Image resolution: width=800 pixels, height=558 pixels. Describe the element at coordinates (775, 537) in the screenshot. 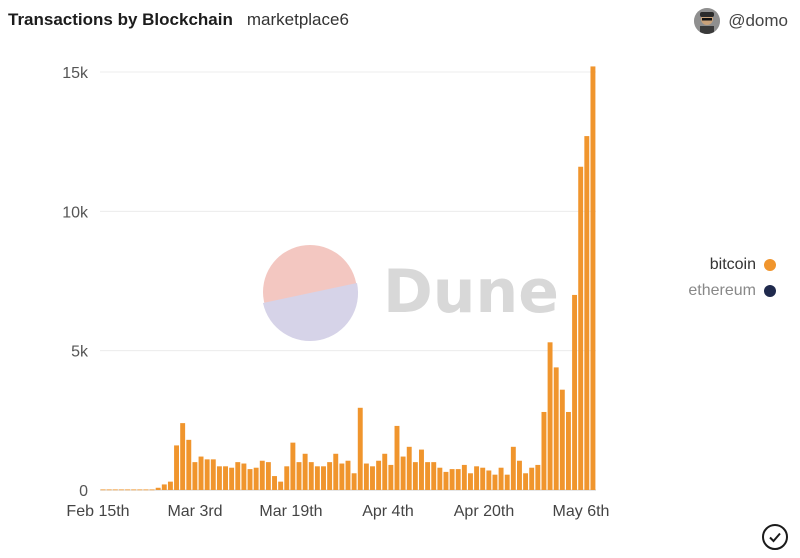

I see `check-circle-icon` at that location.